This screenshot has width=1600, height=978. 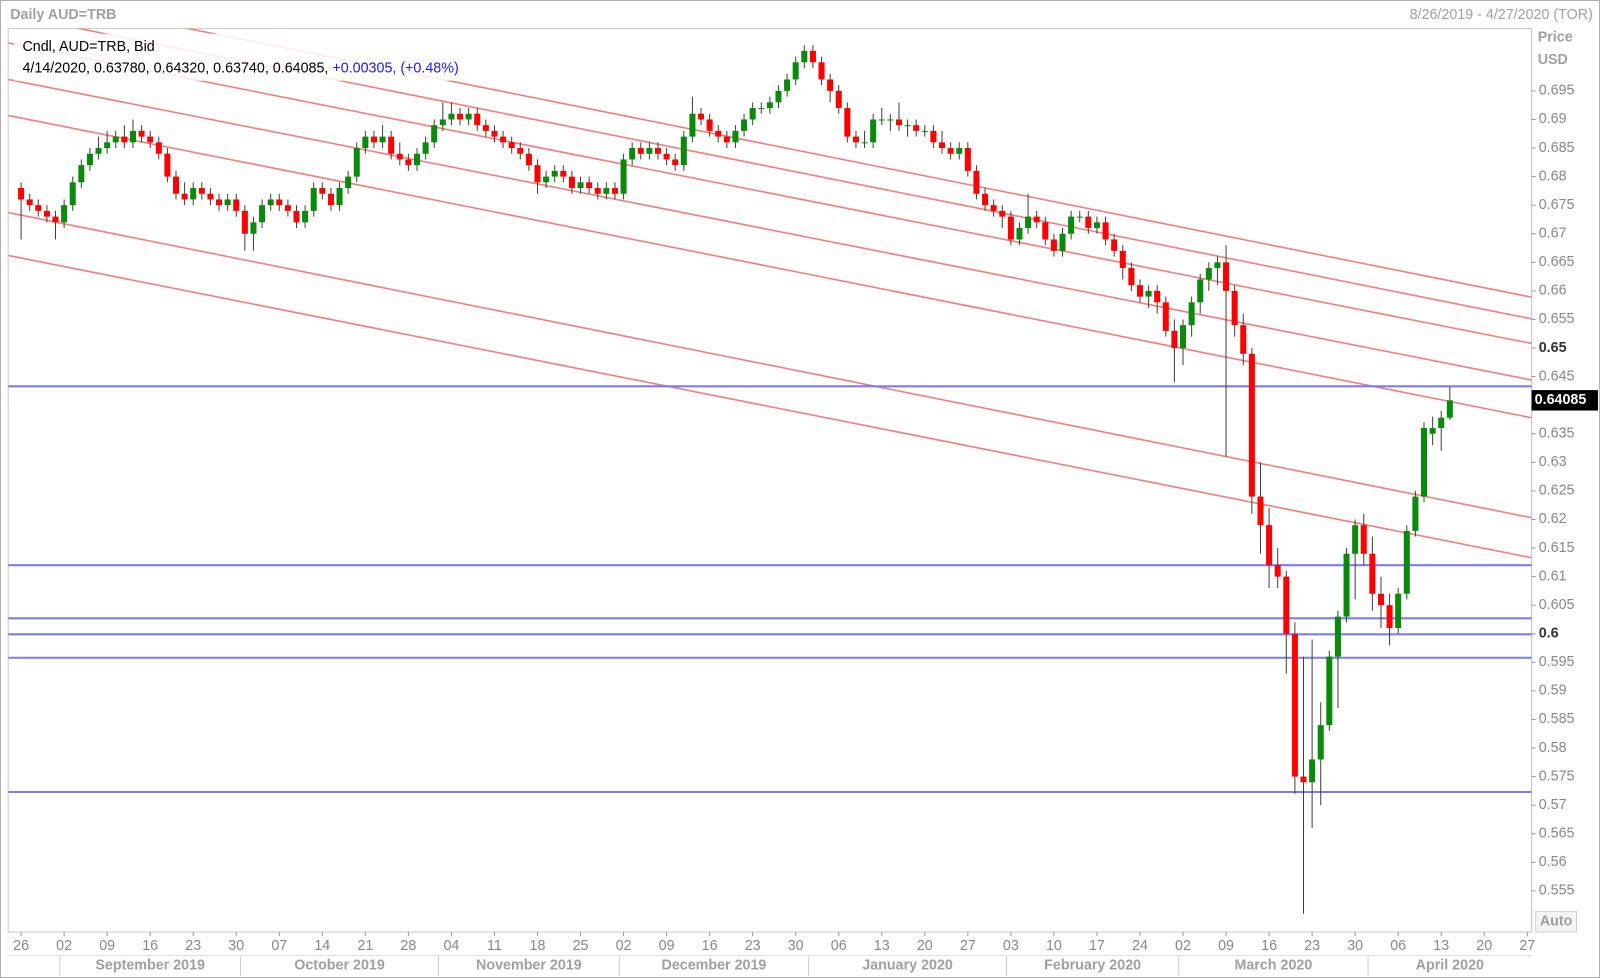 What do you see at coordinates (882, 946) in the screenshot?
I see `x-tick-label: 13` at bounding box center [882, 946].